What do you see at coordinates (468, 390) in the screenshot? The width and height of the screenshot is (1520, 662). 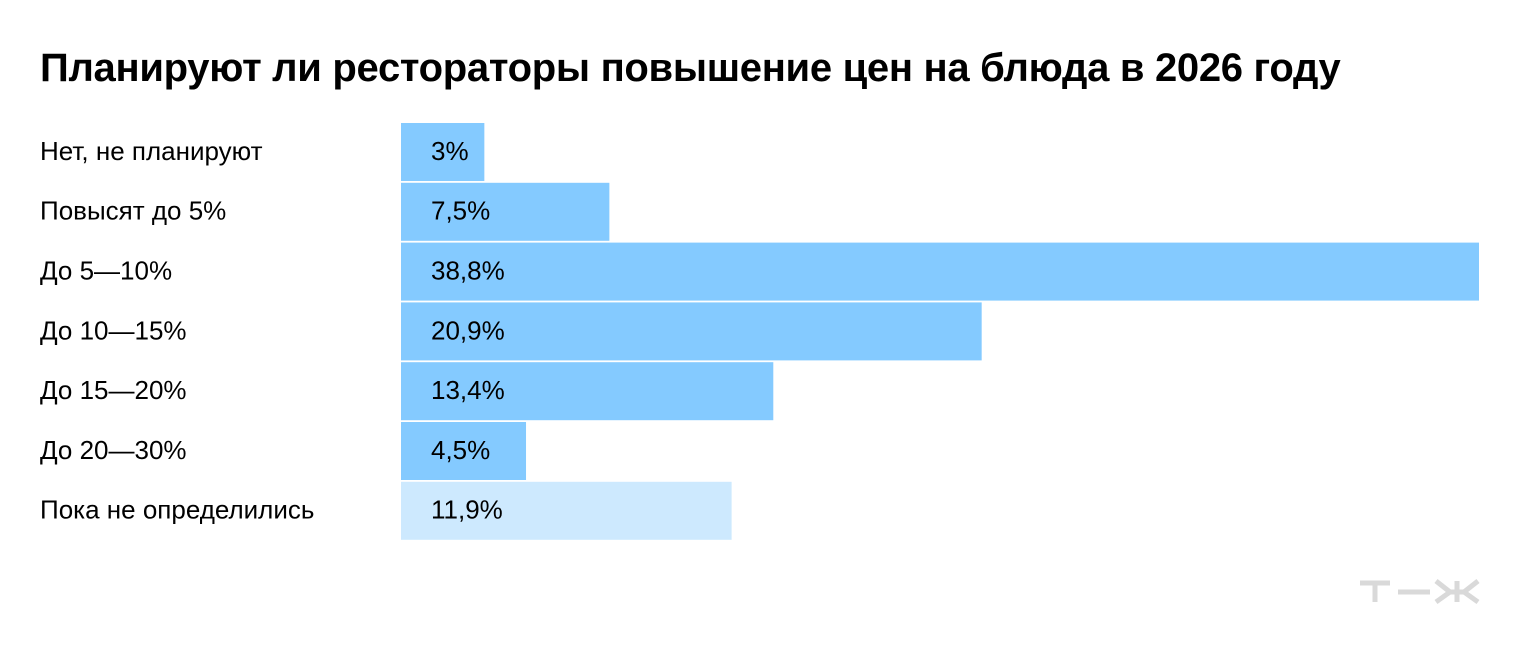 I see `bar-value-label: 13,4%` at bounding box center [468, 390].